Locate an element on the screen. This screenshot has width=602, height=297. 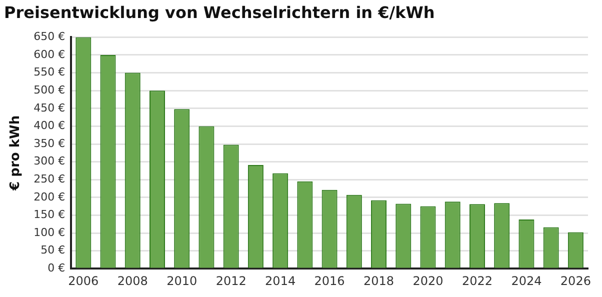
y-tick-label: 550 € is located at coordinates (50, 72).